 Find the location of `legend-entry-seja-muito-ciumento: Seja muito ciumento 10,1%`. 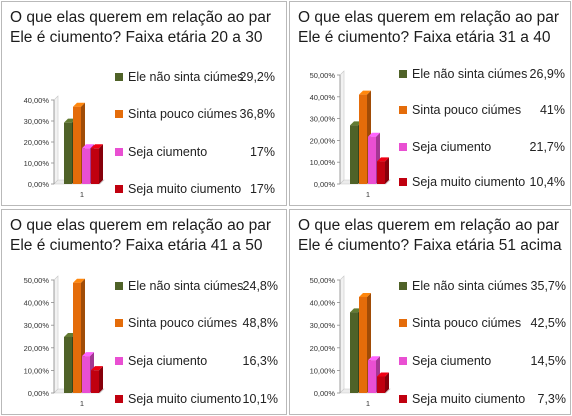

legend-entry-seja-muito-ciumento: Seja muito ciumento 10,1% is located at coordinates (196, 399).